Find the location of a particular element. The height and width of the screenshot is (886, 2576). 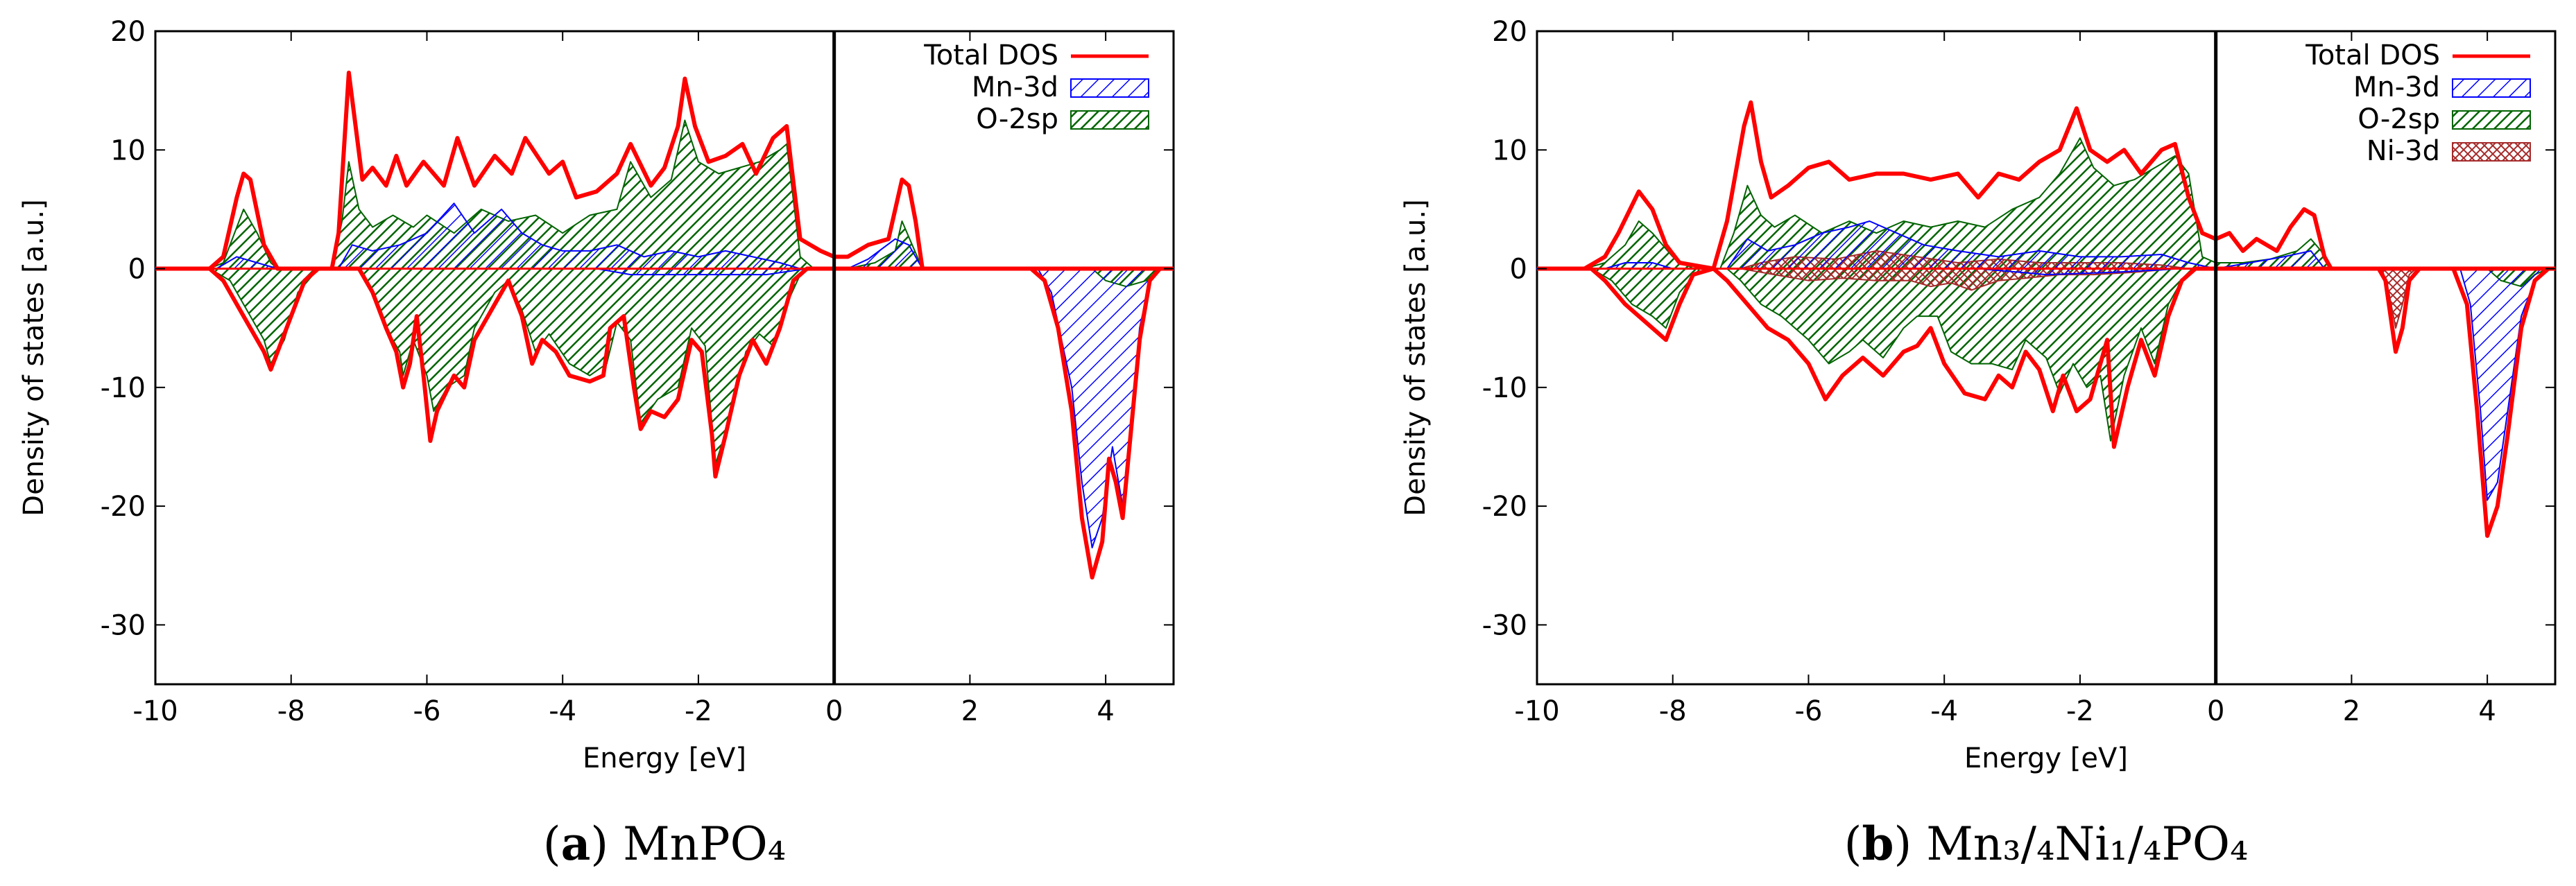

caption-a: (a) MnPO₄ is located at coordinates (664, 844).